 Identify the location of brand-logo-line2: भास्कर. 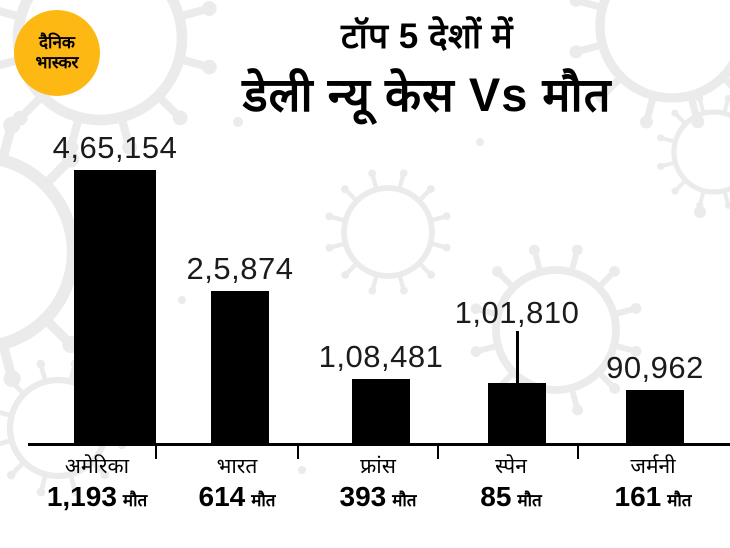
(57, 62).